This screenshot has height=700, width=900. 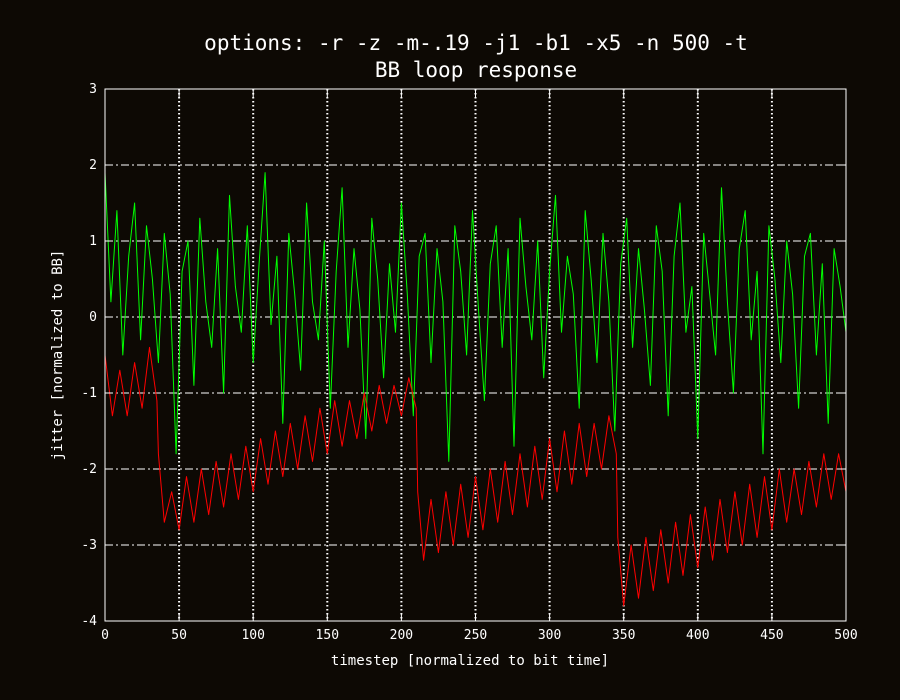 What do you see at coordinates (179, 635) in the screenshot?
I see `x-tick-label: 50` at bounding box center [179, 635].